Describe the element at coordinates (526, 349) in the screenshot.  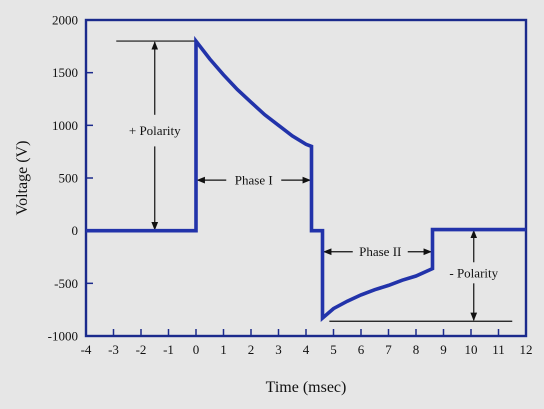
I see `x-tick-label: 12` at that location.